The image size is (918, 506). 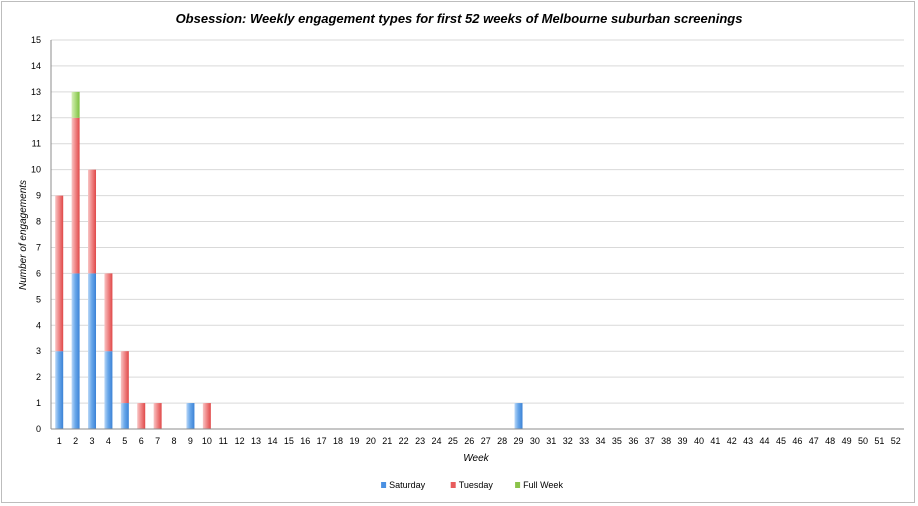 I want to click on legend-label: Tuesday, so click(x=476, y=485).